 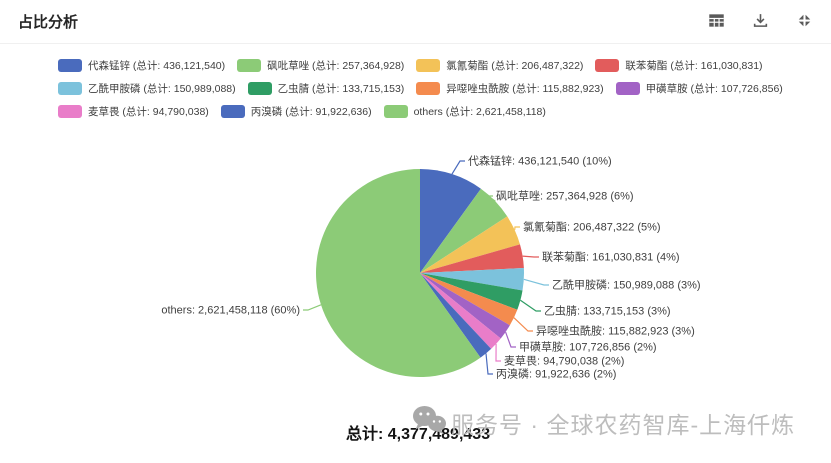 I want to click on legend-label: 代森锰锌 (总计: 436,121,540), so click(x=157, y=66).